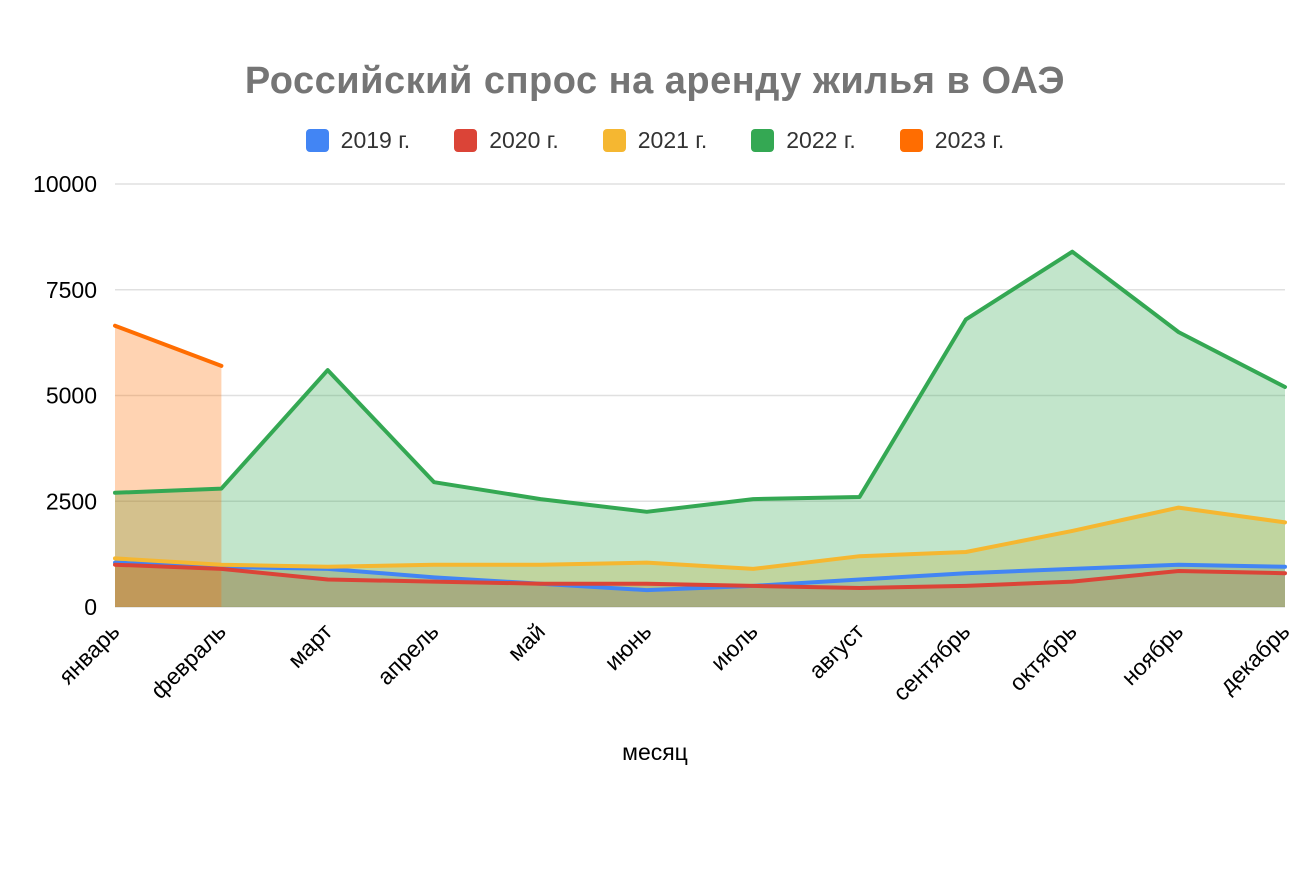 The height and width of the screenshot is (892, 1310). Describe the element at coordinates (1254, 658) in the screenshot. I see `x-axis-tick-label: декабрь` at that location.